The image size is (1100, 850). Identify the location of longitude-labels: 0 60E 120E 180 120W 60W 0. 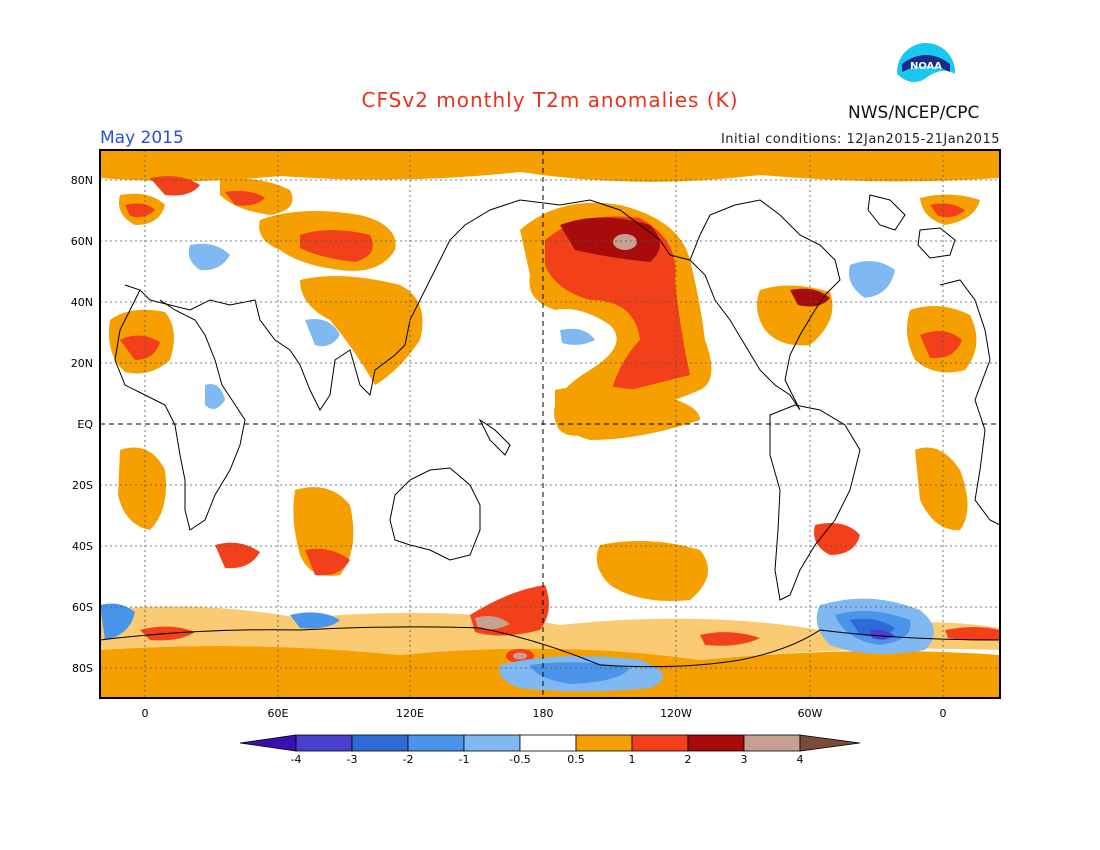
(544, 713).